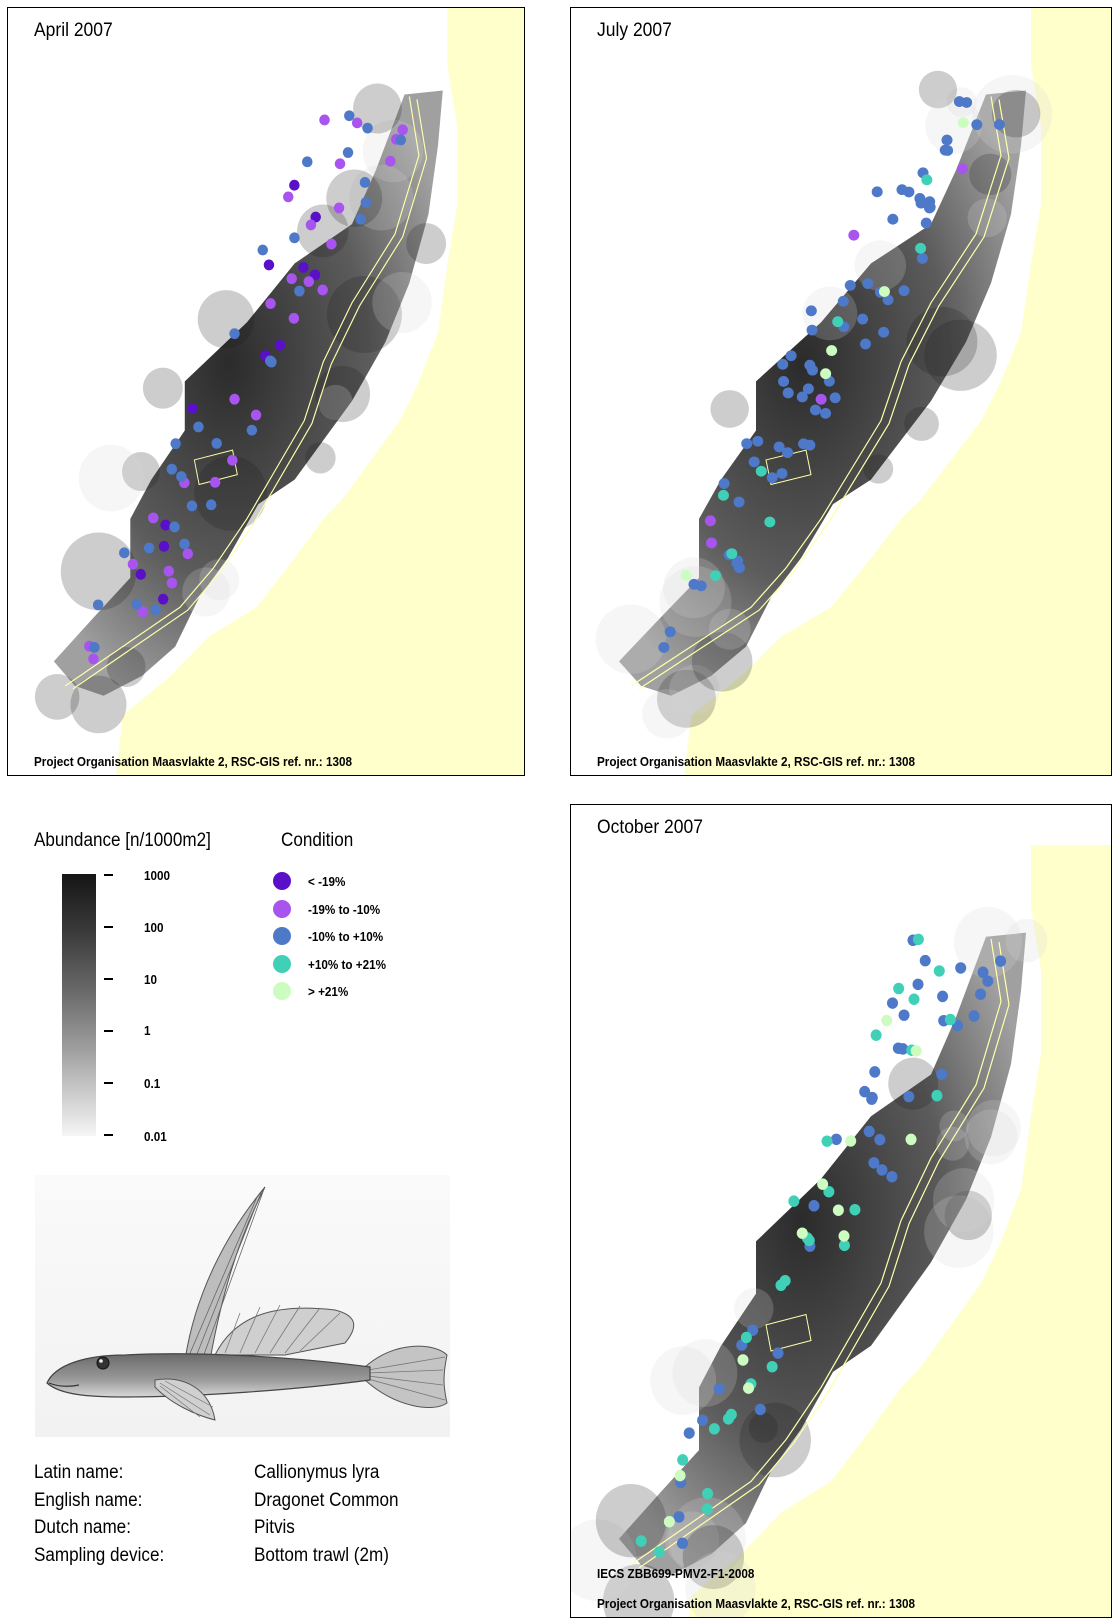 This screenshot has width=1112, height=1618. Describe the element at coordinates (122, 840) in the screenshot. I see `abundance-legend-title: Abundance [n/1000m2]` at that location.